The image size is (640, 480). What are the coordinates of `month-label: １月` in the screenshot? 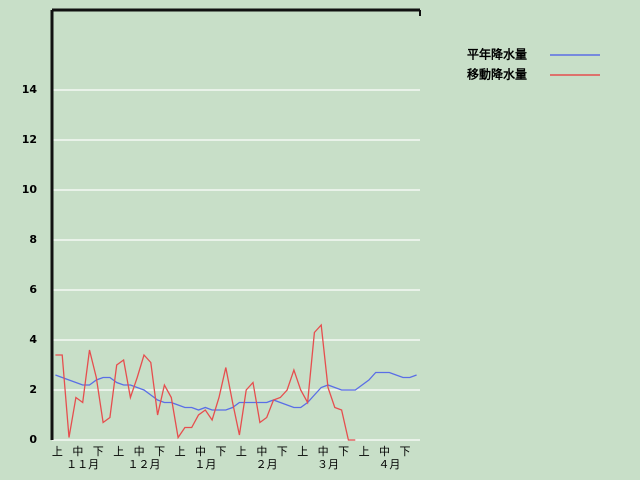 It's located at (205, 464).